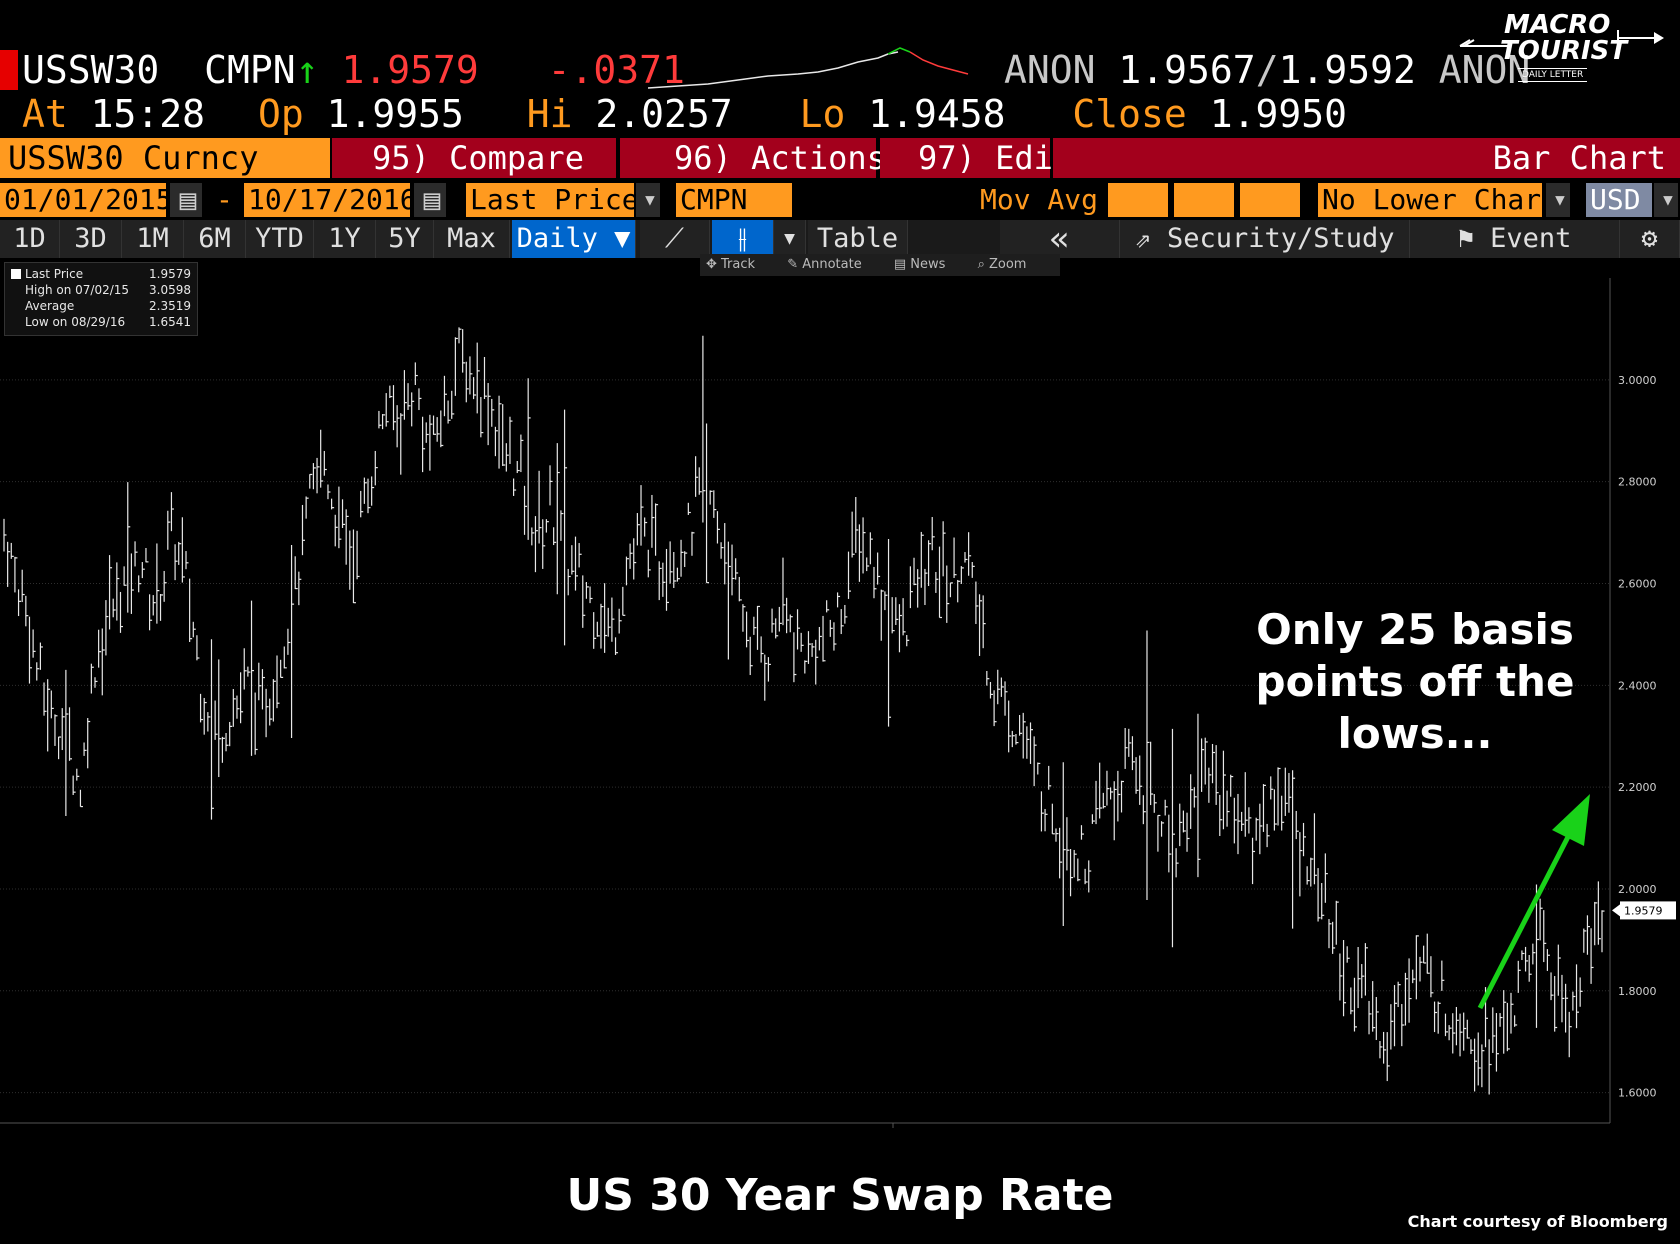  Describe the element at coordinates (165, 158) in the screenshot. I see `security-field: USSW30 Curncy` at that location.